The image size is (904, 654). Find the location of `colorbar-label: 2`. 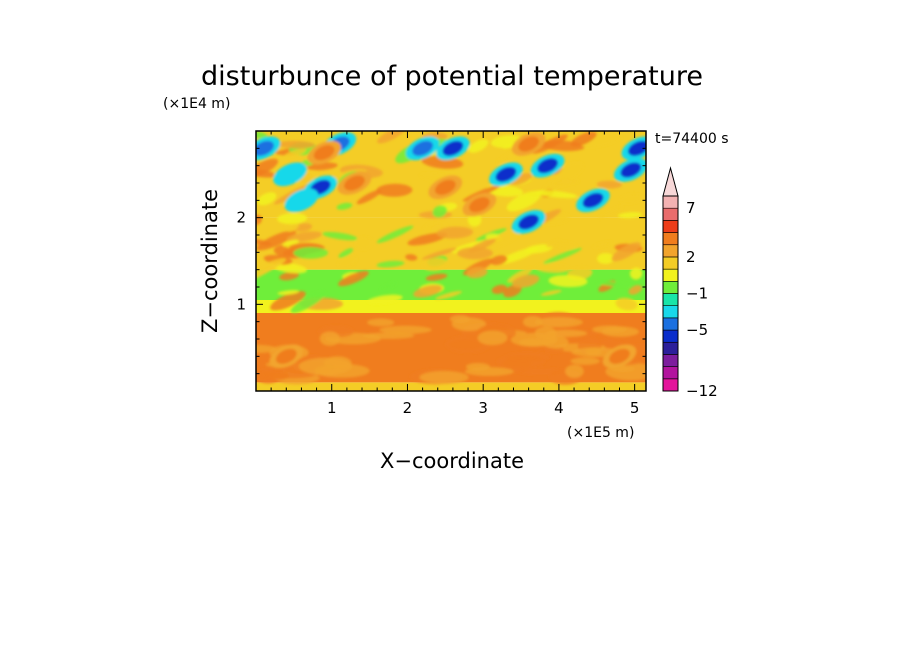

colorbar-label: 2 is located at coordinates (691, 257).